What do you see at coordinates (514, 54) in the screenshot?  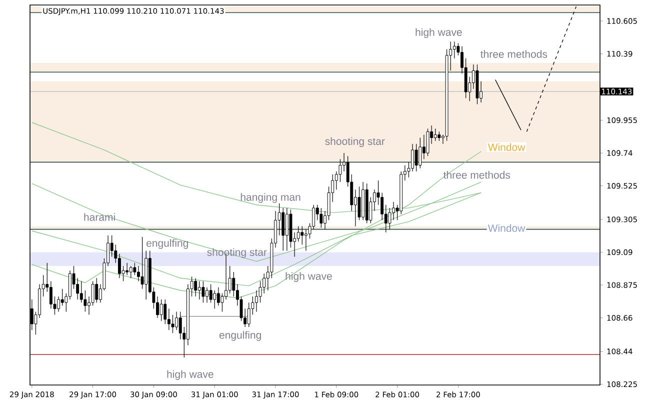 I see `annotation: three methods` at bounding box center [514, 54].